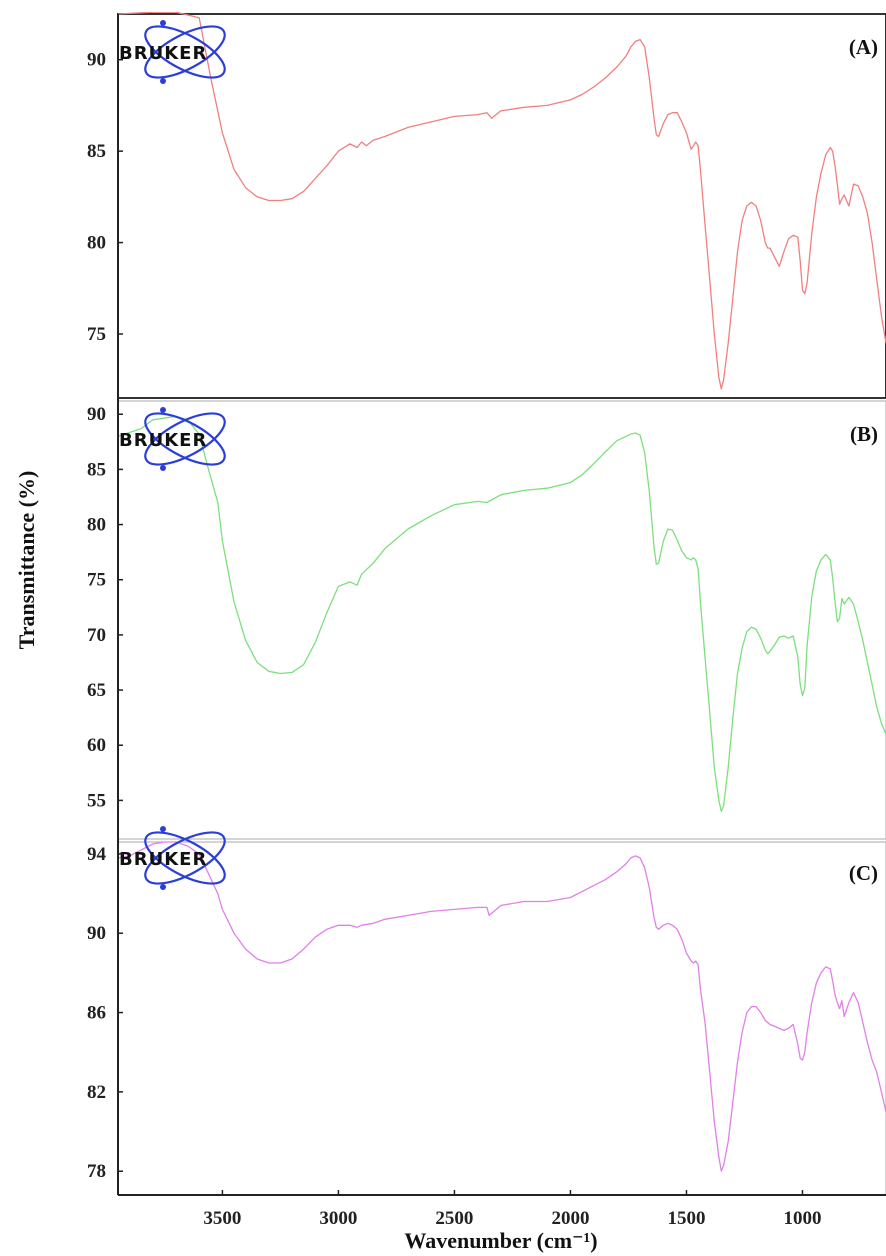  Describe the element at coordinates (863, 873) in the screenshot. I see `panel-label-c: (C)` at that location.